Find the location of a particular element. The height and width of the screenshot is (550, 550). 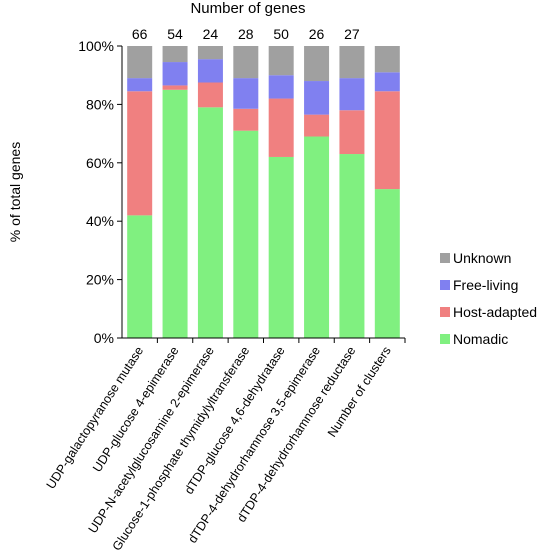

legend-label: Unknown is located at coordinates (482, 258).